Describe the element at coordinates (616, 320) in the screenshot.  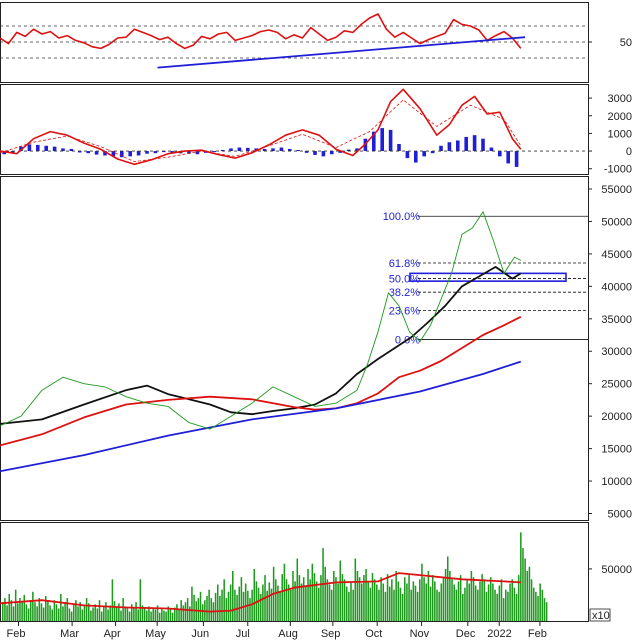
I see `price-tick-label-4: 35000` at that location.